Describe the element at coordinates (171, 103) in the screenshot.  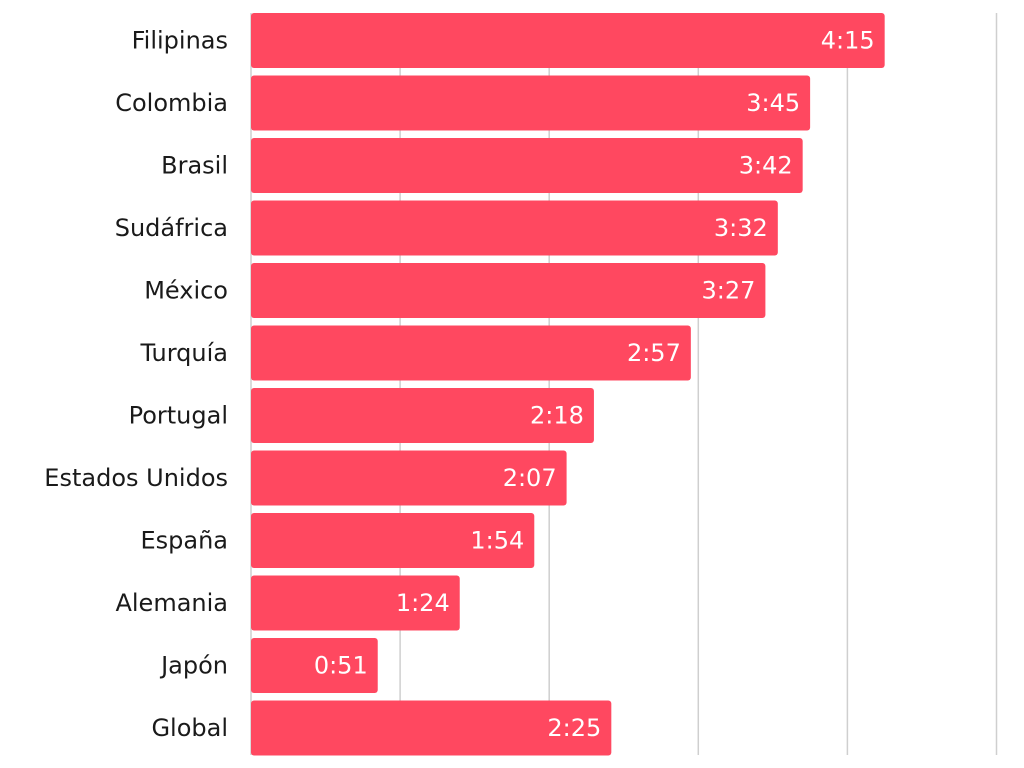
I see `category-label: Colombia` at that location.